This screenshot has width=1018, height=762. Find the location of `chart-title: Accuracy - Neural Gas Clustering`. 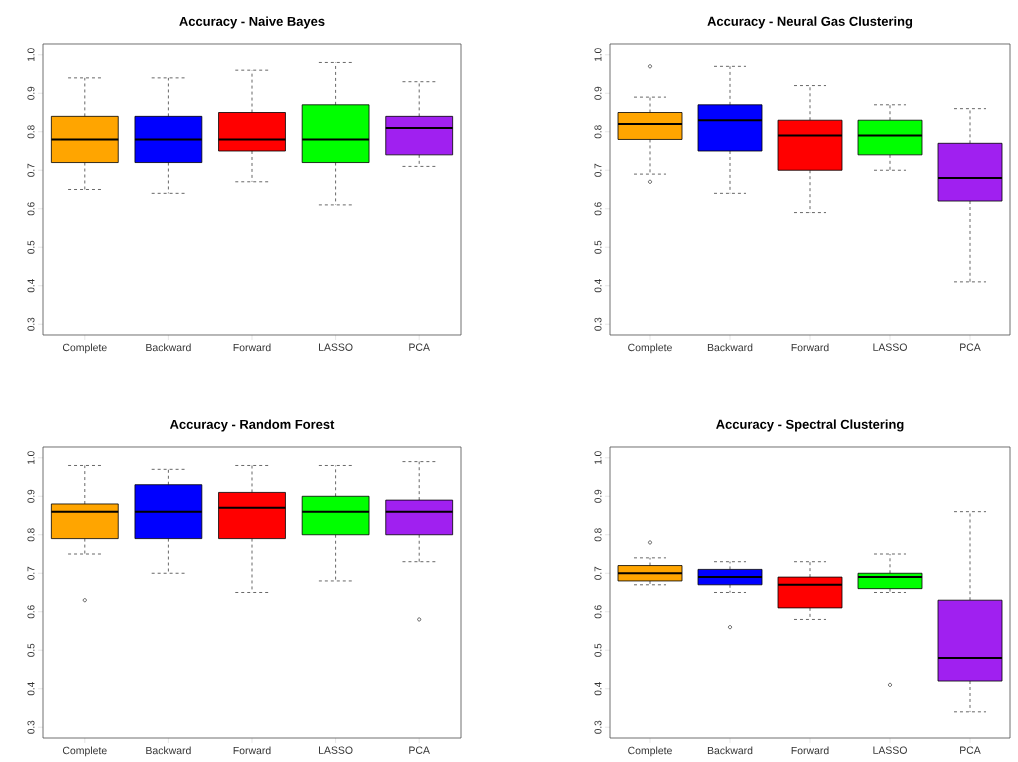

chart-title: Accuracy - Neural Gas Clustering is located at coordinates (810, 22).